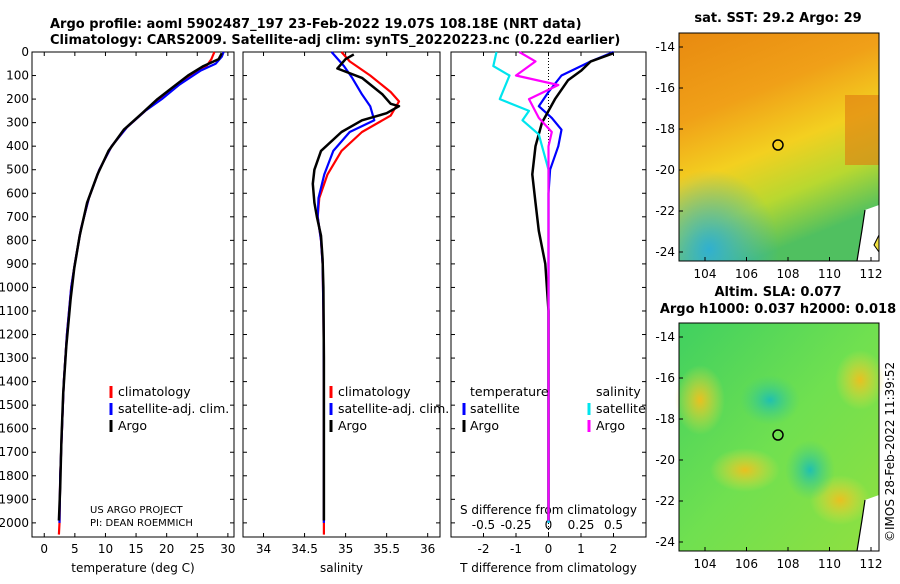 This screenshot has height=584, width=900. I want to click on depth-tick-label: 600, so click(17, 193).